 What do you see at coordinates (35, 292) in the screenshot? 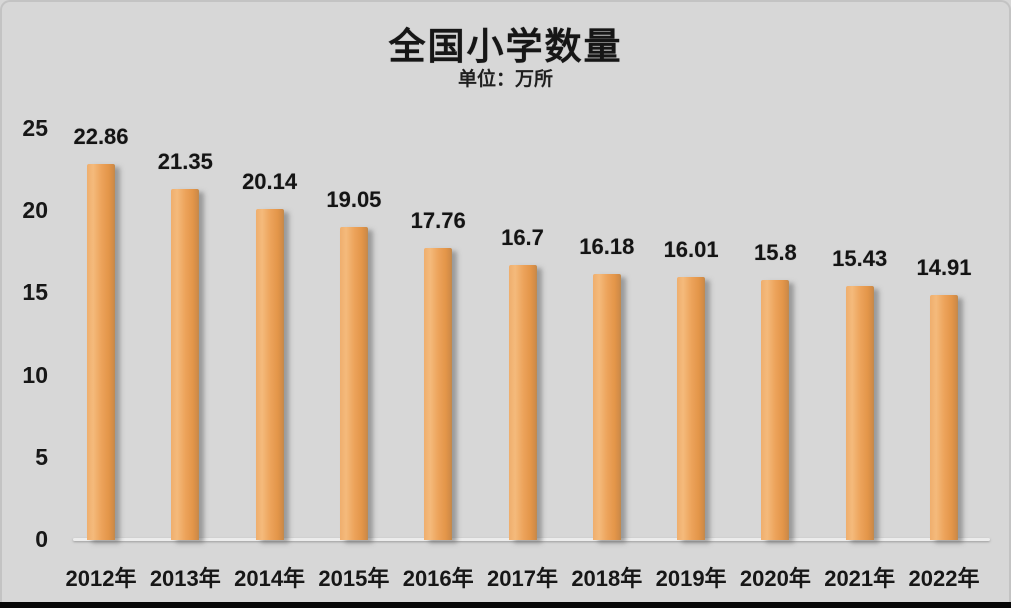
I see `y-tick-label: 15` at bounding box center [35, 292].